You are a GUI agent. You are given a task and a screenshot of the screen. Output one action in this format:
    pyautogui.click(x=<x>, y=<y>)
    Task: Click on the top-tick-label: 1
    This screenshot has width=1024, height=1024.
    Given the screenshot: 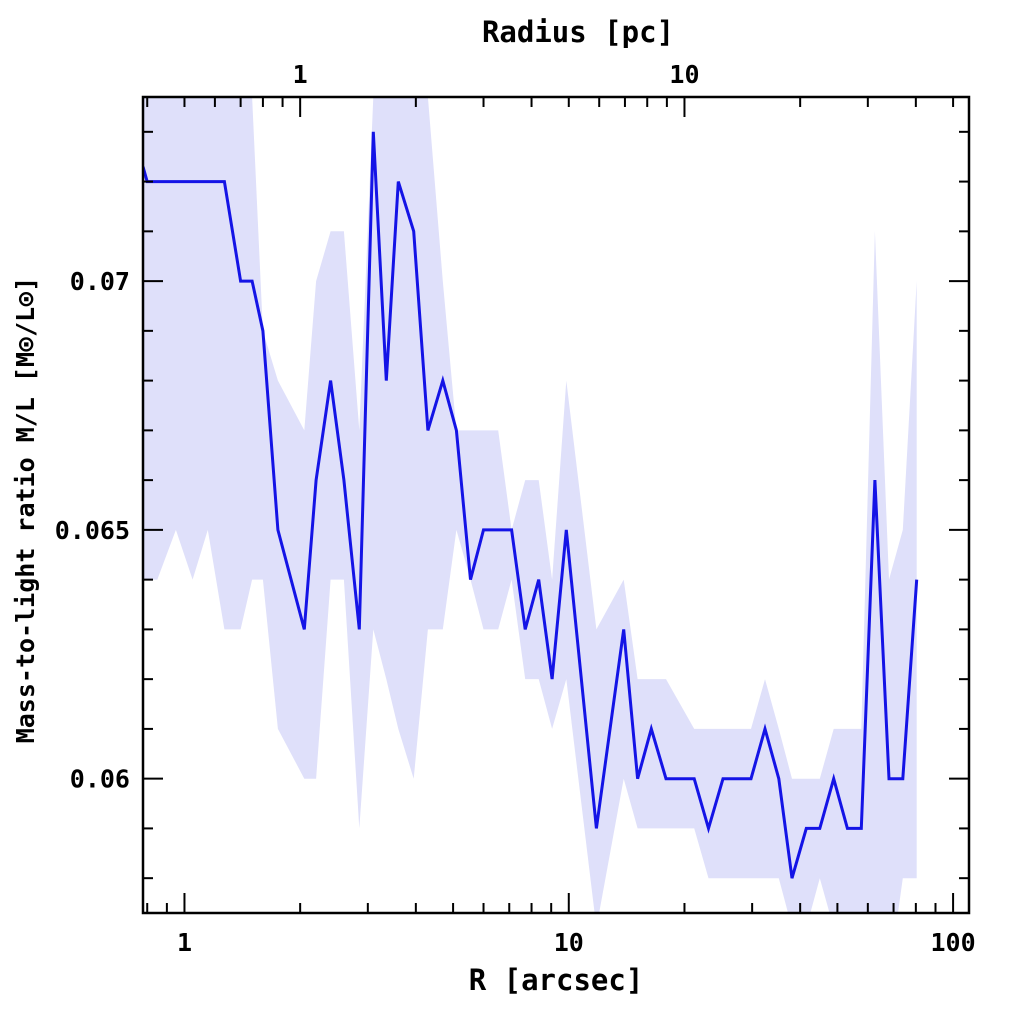 What is the action you would take?
    pyautogui.click(x=300, y=74)
    